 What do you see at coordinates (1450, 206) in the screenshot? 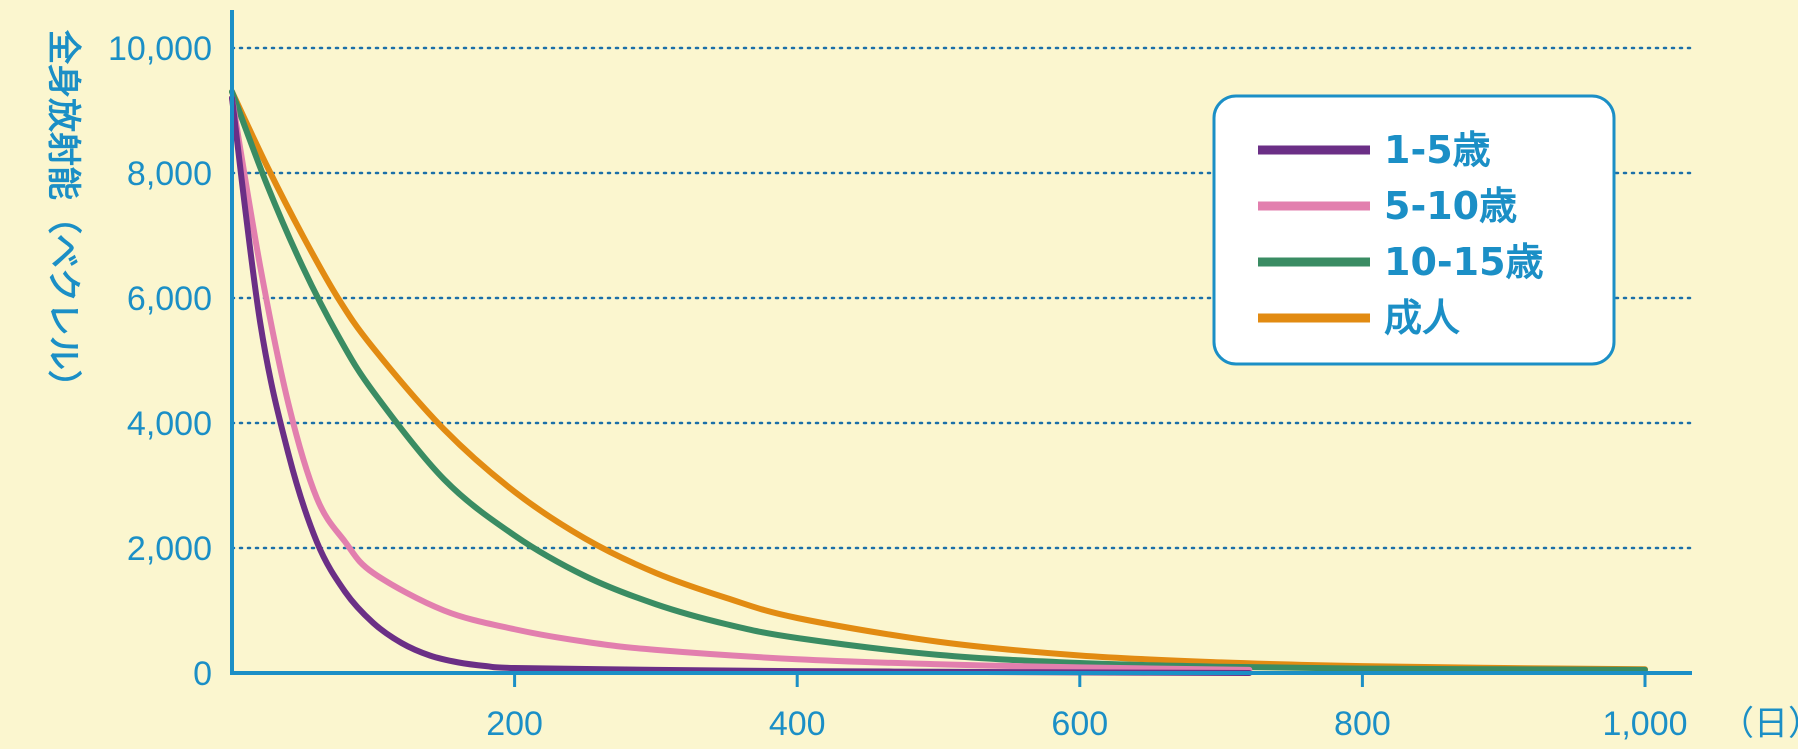
I see `legend-label: 5-10歳` at bounding box center [1450, 206].